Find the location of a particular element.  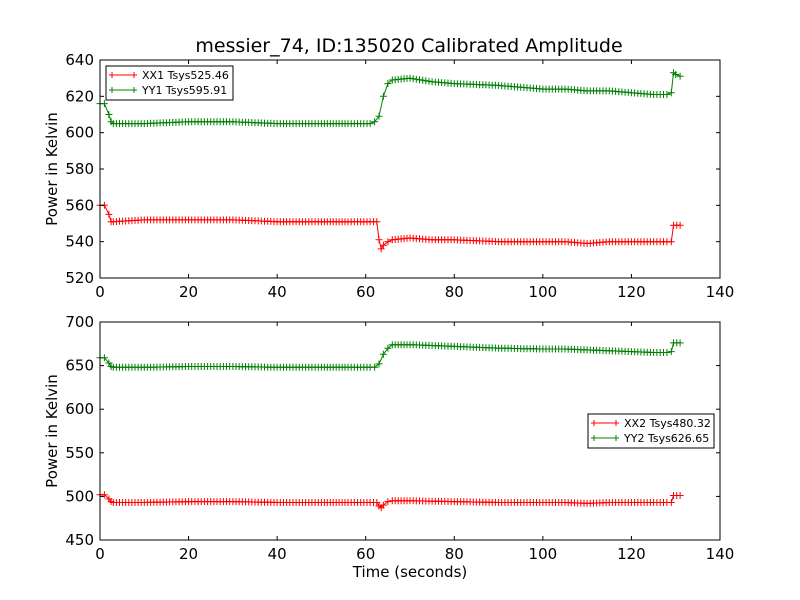

legend-label: YY2 Tsys626.65 is located at coordinates (666, 438).